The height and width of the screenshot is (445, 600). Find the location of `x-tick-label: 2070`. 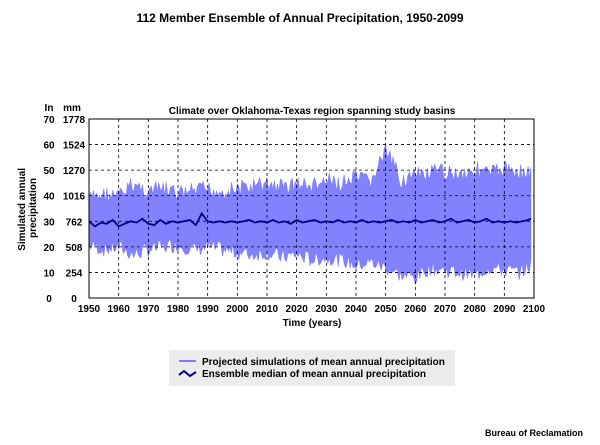

x-tick-label: 2070 is located at coordinates (445, 309).